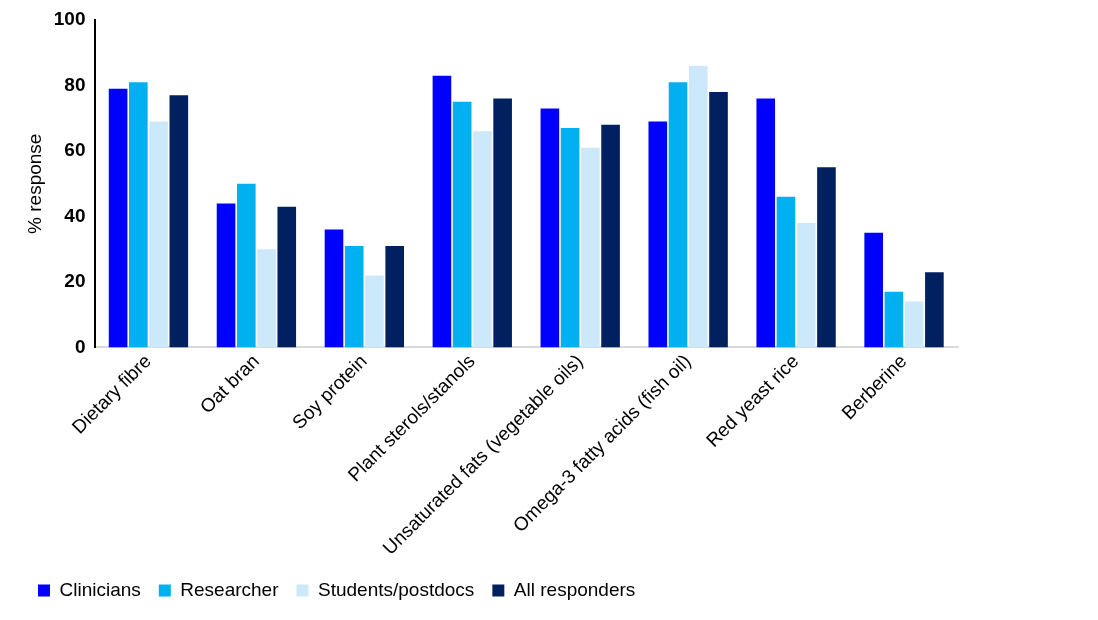  What do you see at coordinates (75, 281) in the screenshot?
I see `y-tick-label: 20` at bounding box center [75, 281].